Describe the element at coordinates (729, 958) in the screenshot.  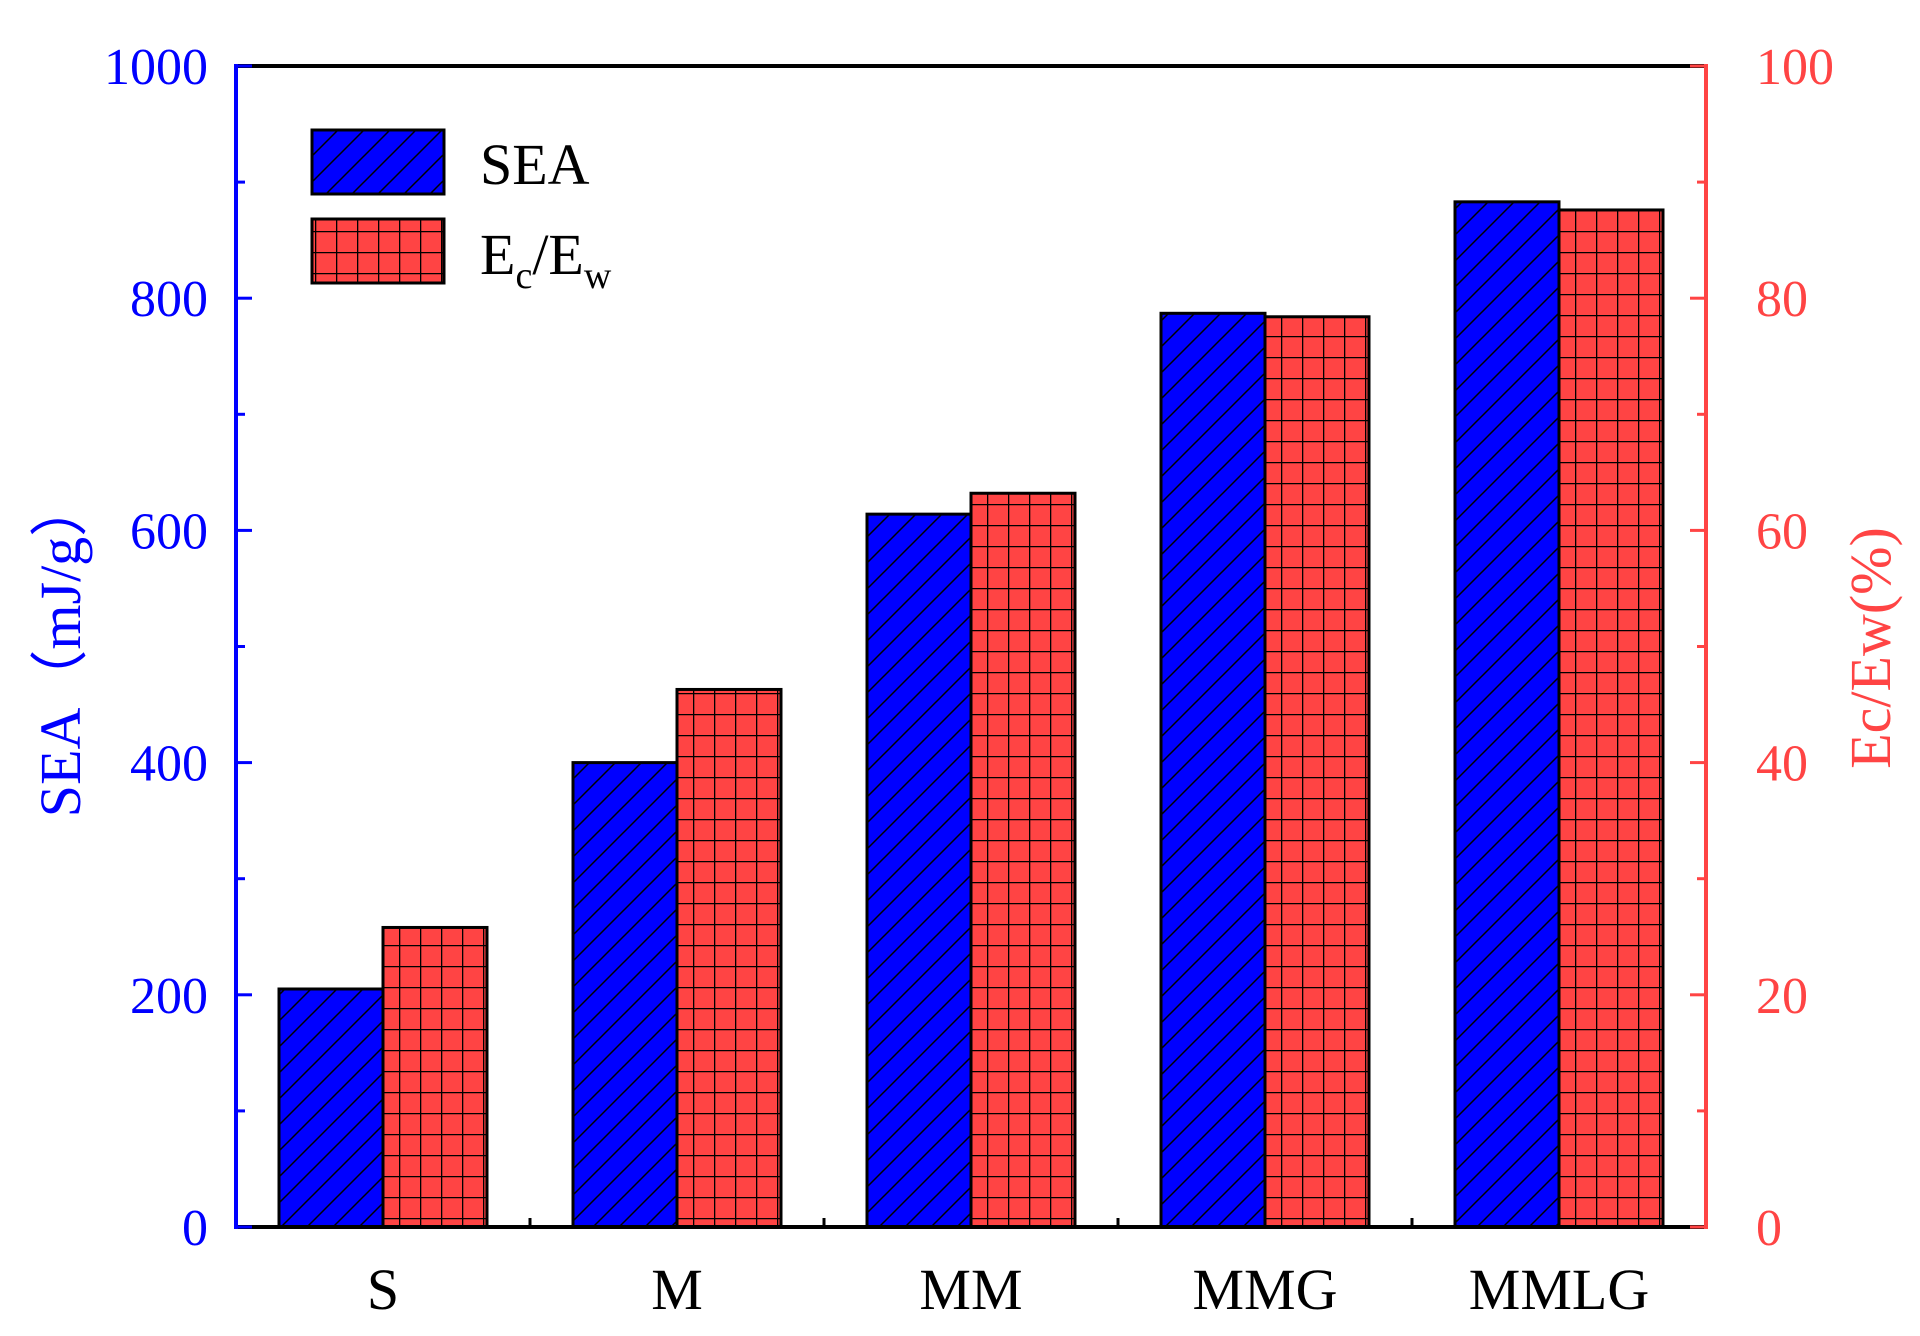
I see `bar-ec-ew-m` at that location.